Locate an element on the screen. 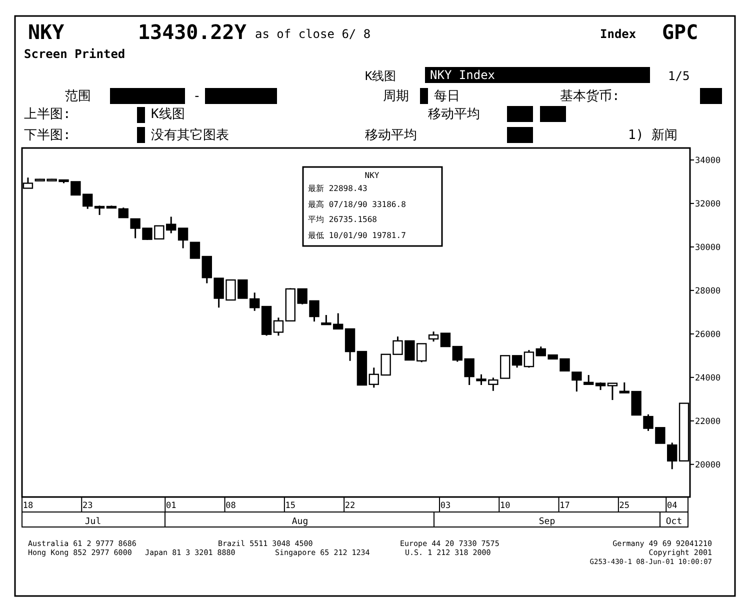  y-tick-label: 22000 is located at coordinates (708, 421).